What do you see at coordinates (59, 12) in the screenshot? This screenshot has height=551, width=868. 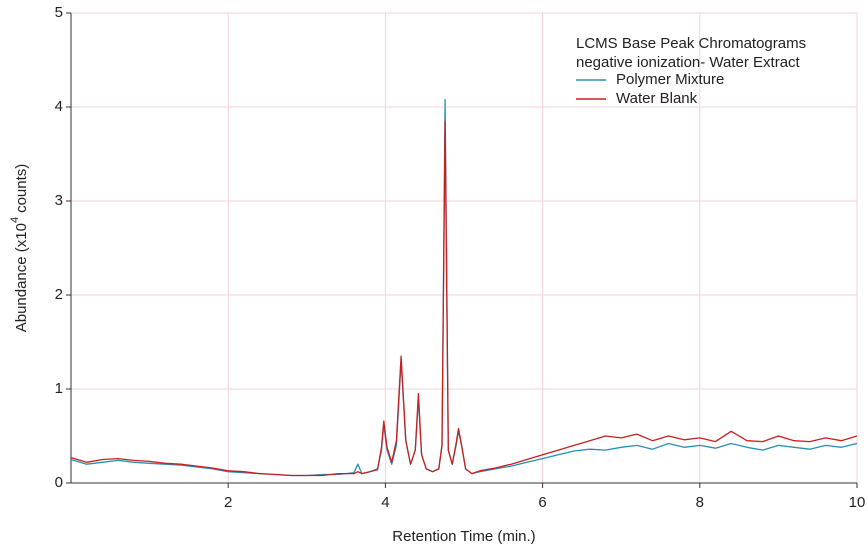 I see `y-tick-label: 5` at bounding box center [59, 12].